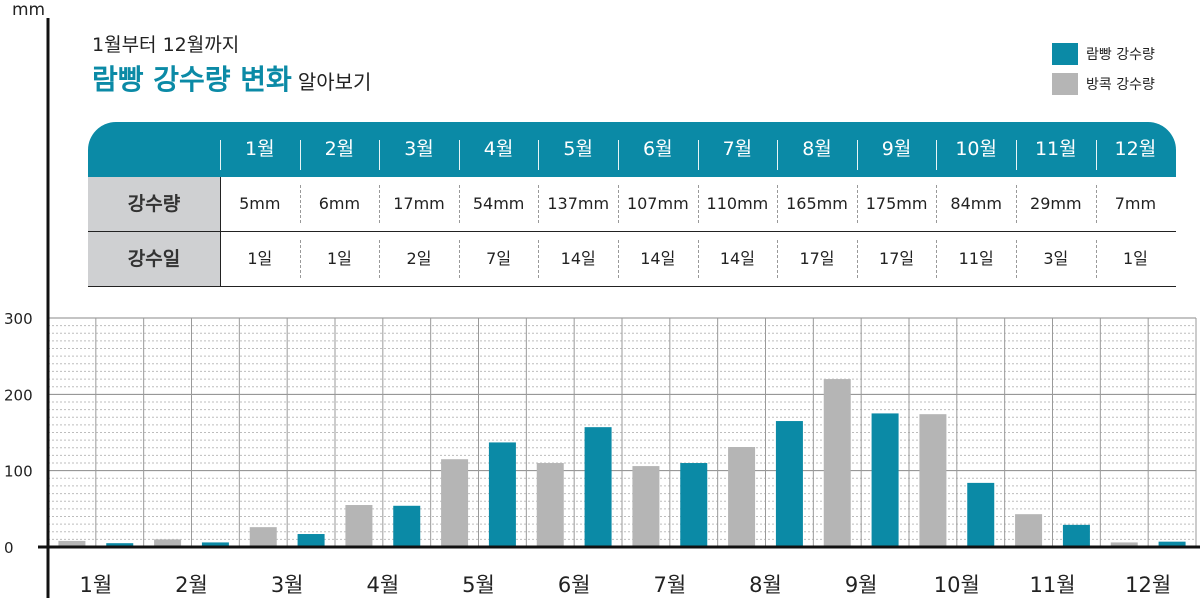 This screenshot has width=1200, height=598. I want to click on table-cell: 84mm, so click(976, 203).